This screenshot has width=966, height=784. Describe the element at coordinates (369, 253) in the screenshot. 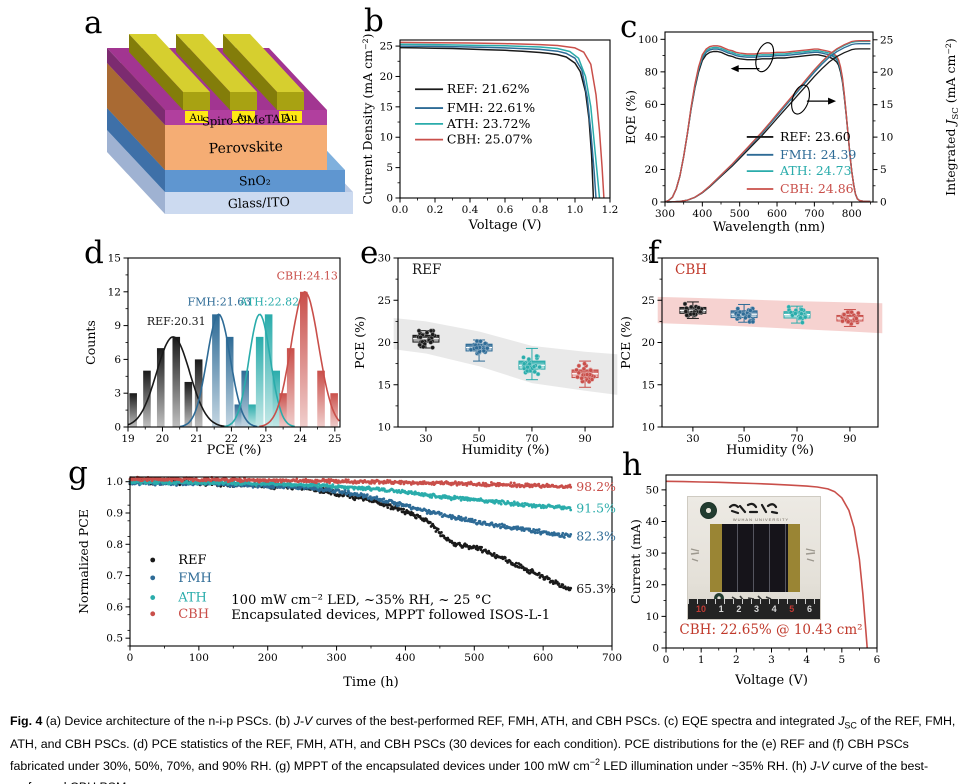

I see `panel-letter-e: e` at that location.